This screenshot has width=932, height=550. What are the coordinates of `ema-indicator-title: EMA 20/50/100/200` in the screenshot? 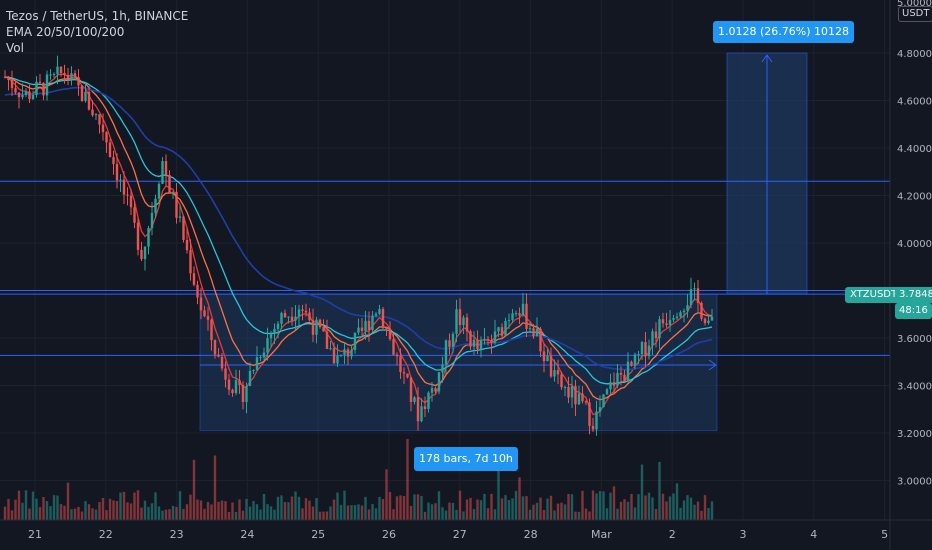 It's located at (65, 32).